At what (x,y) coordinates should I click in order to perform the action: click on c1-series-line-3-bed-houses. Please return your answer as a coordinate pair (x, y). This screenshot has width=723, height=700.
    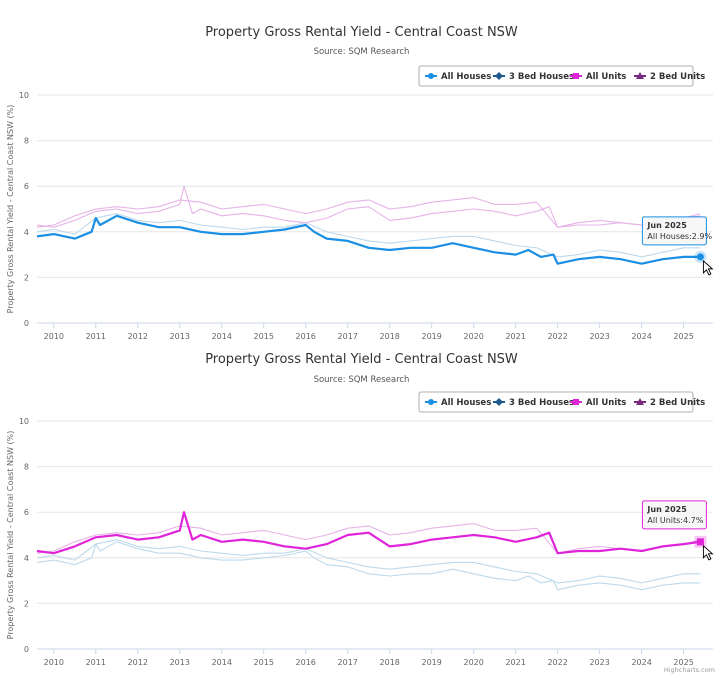
    Looking at the image, I should click on (368, 561).